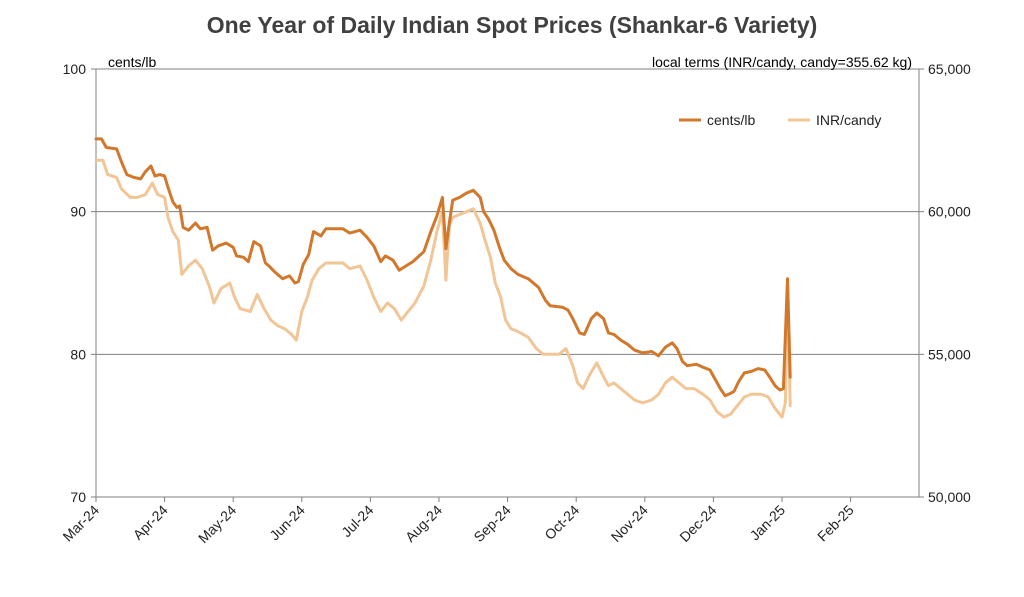  What do you see at coordinates (731, 120) in the screenshot?
I see `legend-label-cents: cents/lb` at bounding box center [731, 120].